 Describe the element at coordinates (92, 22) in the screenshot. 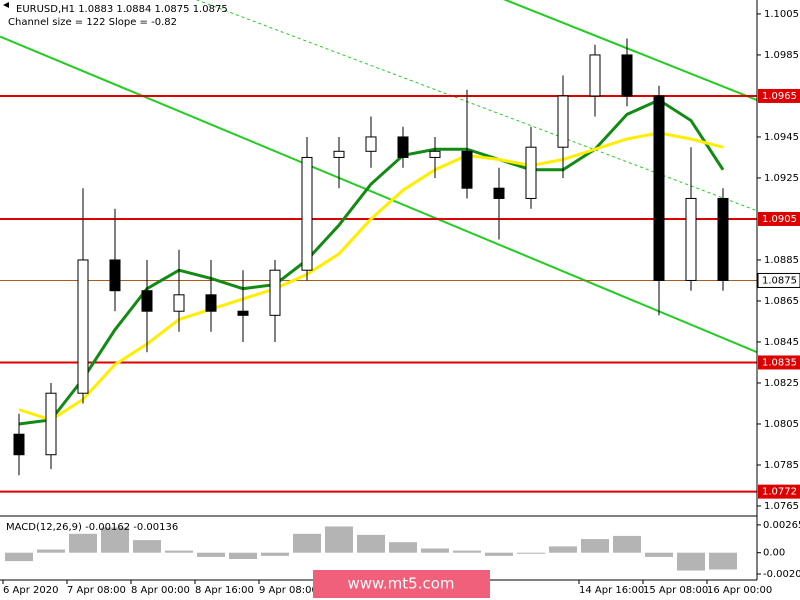

I see `chart-subtitle: Channel size = 122 Slope = -0.82` at that location.